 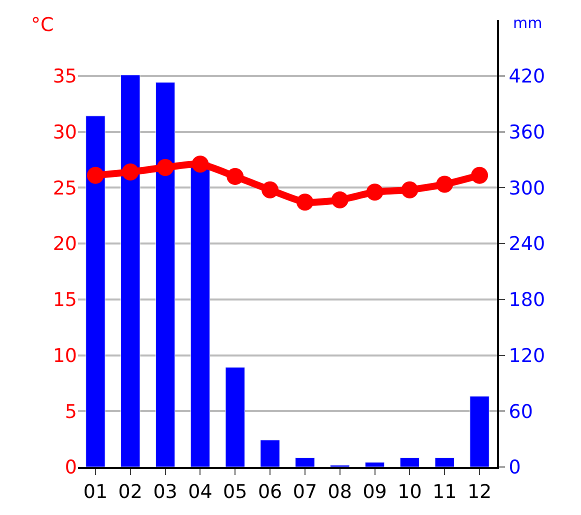 What do you see at coordinates (64, 244) in the screenshot?
I see `y-tick-label: 20` at bounding box center [64, 244].